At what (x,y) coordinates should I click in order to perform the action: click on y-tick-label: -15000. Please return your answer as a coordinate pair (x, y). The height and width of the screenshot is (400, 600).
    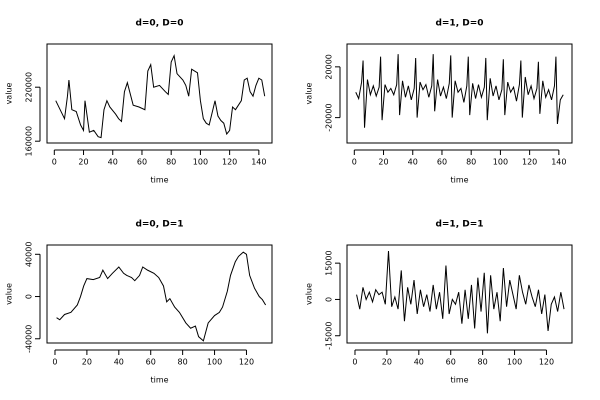
    Looking at the image, I should click on (329, 336).